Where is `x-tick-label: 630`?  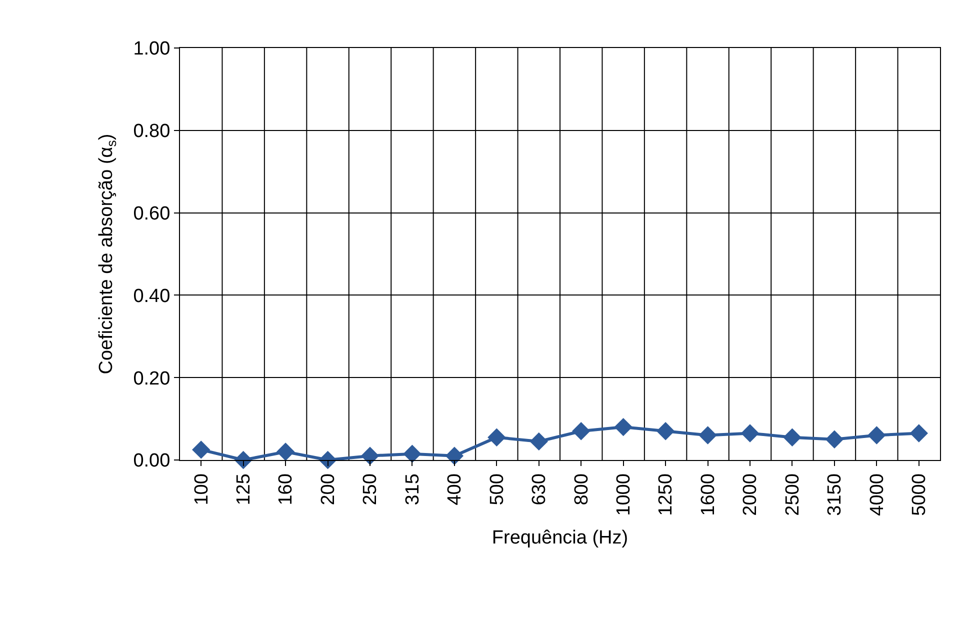
x-tick-label: 630 is located at coordinates (539, 490).